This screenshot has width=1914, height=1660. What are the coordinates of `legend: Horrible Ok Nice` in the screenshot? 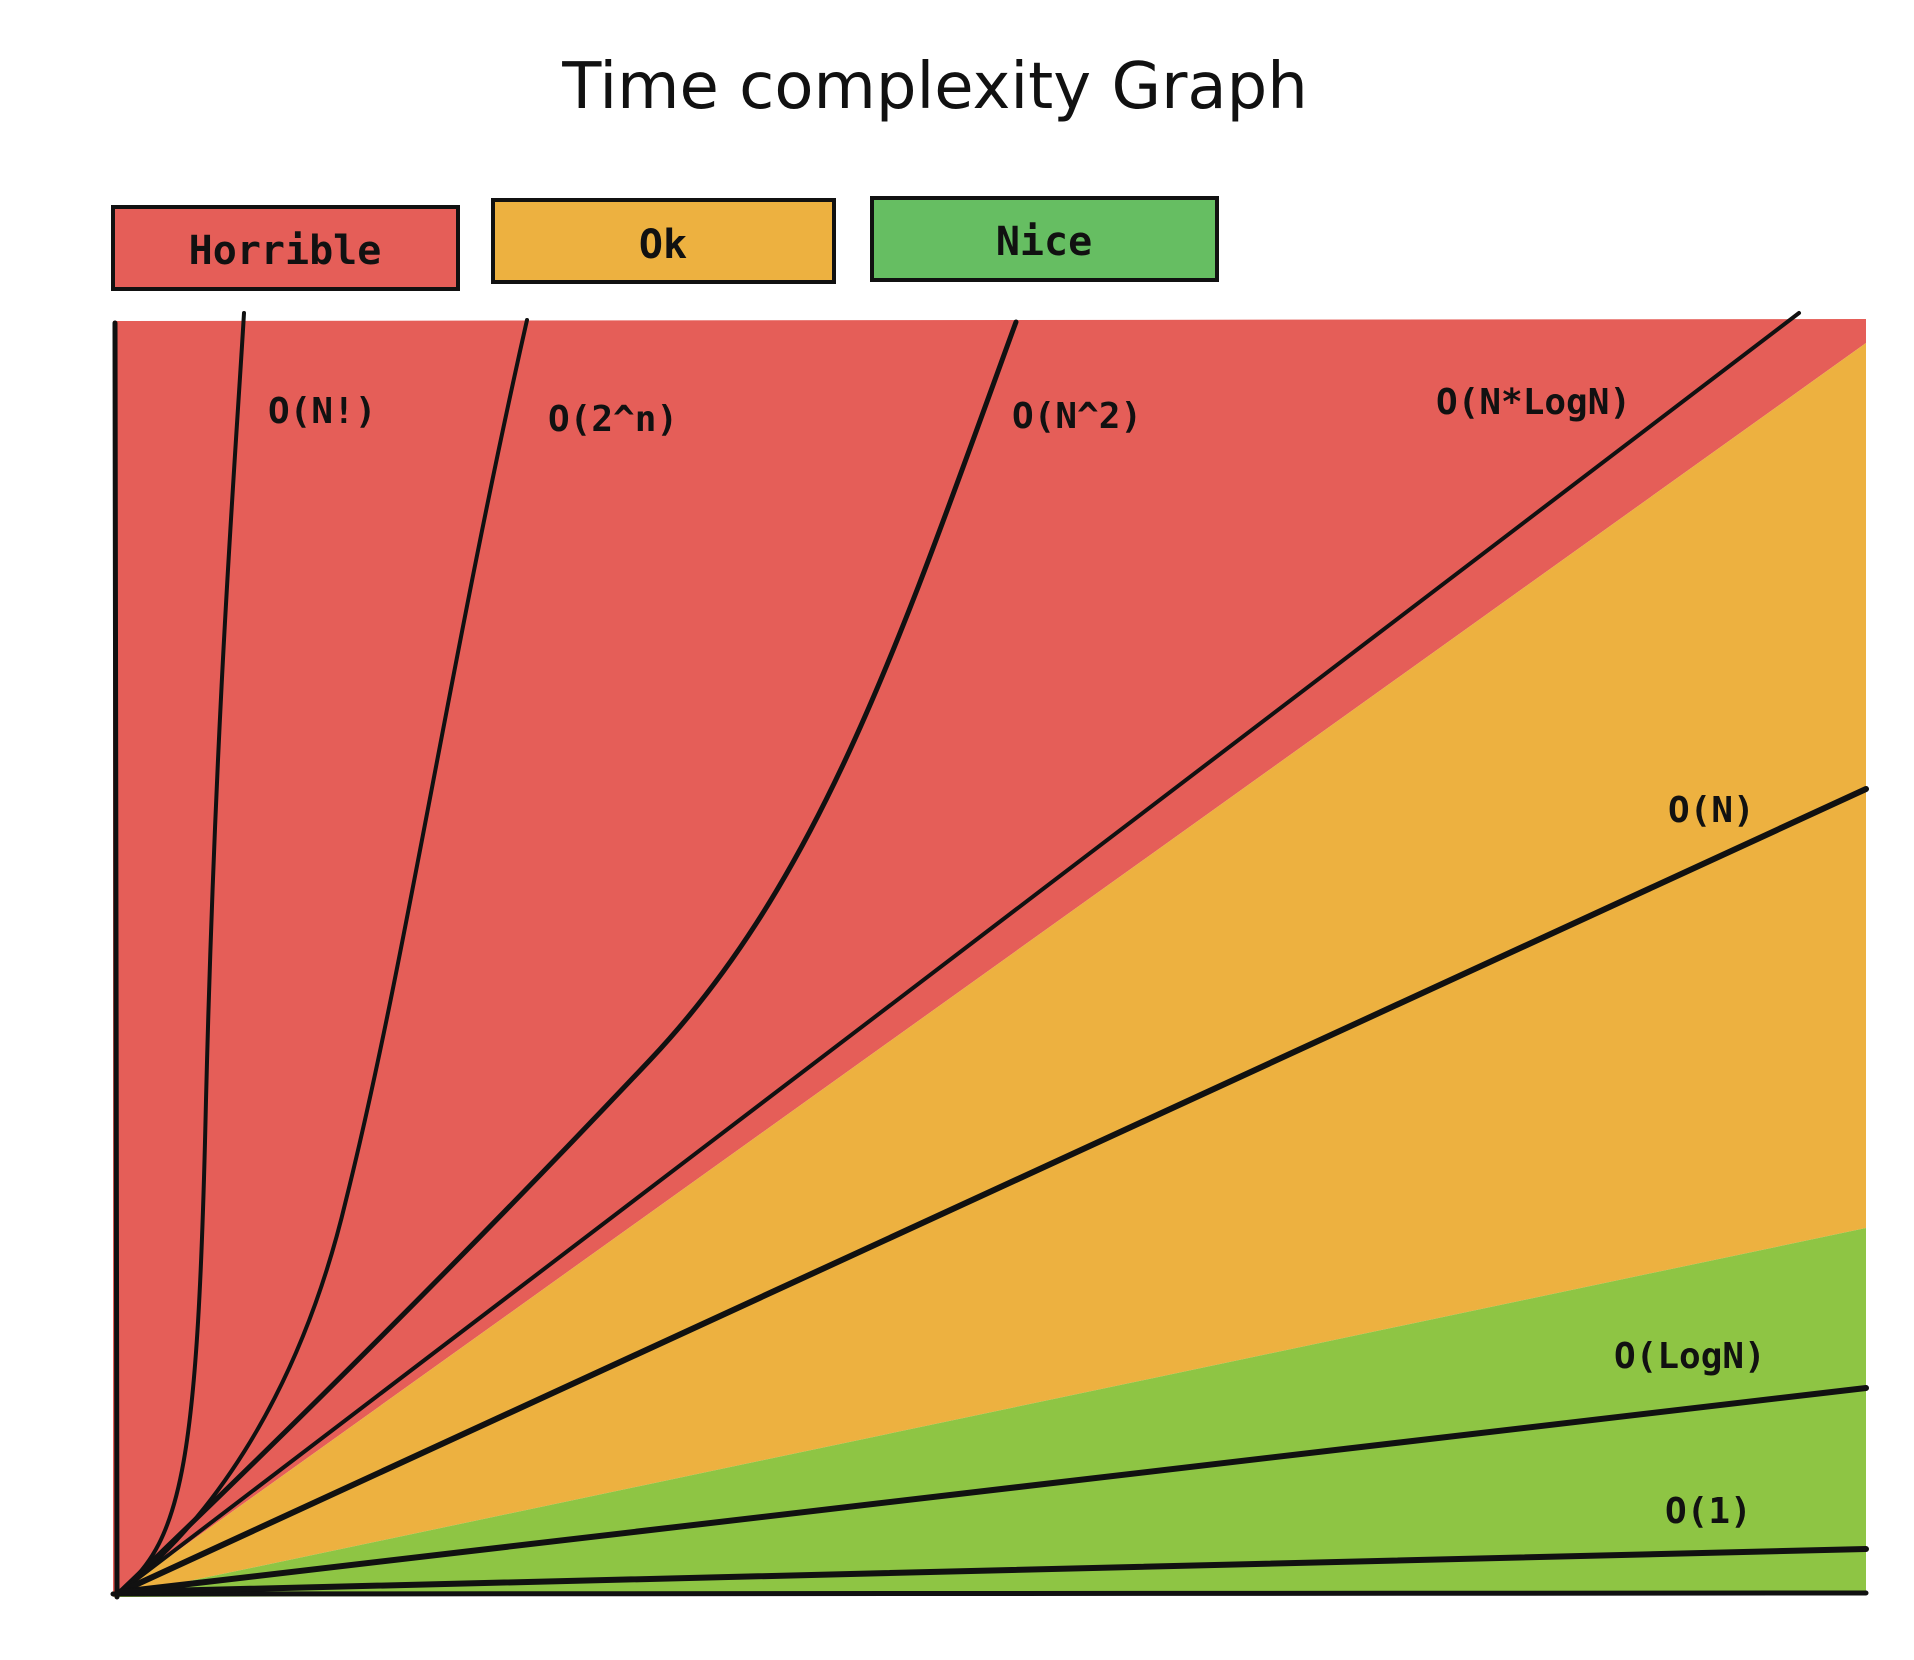 It's located at (665, 243).